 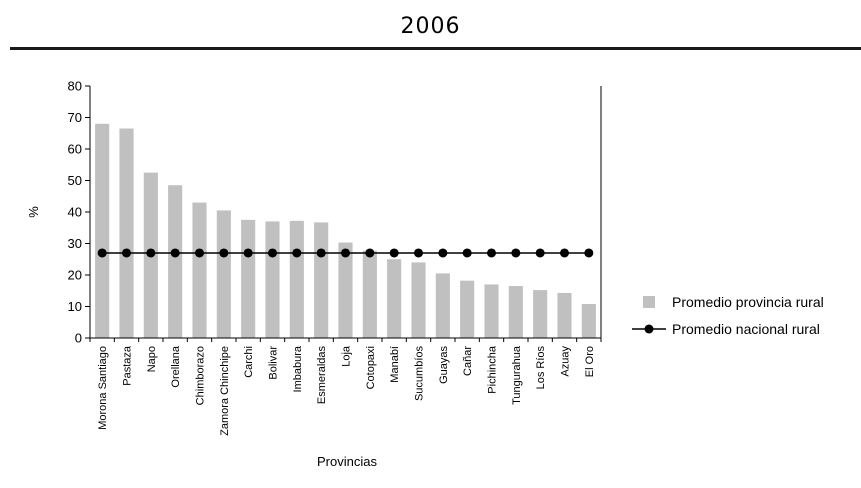 I want to click on x-tick-label: Loja, so click(x=347, y=356).